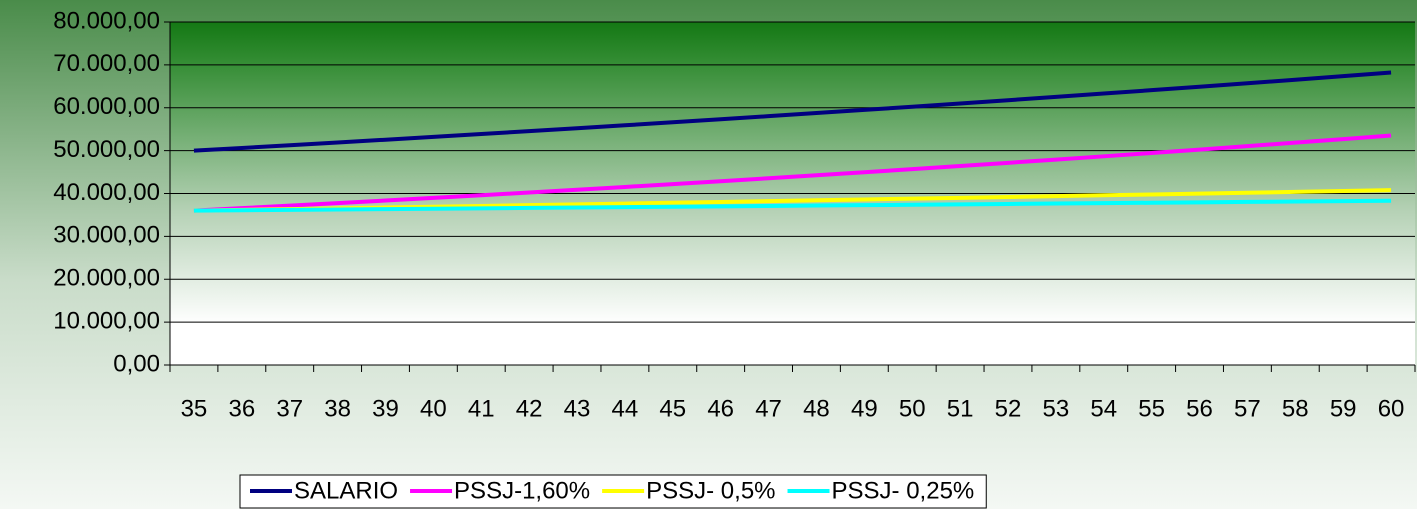  I want to click on x-tick-label: 51, so click(960, 408).